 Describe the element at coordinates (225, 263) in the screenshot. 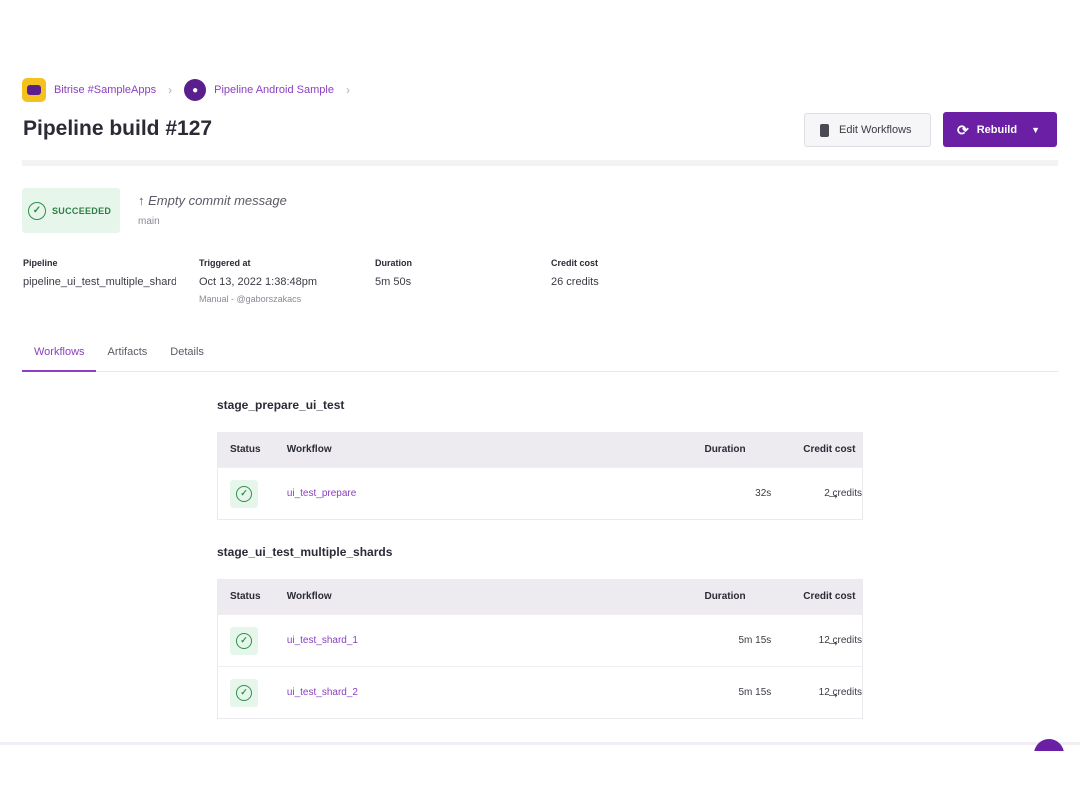

I see `meta-label: Triggered at` at that location.